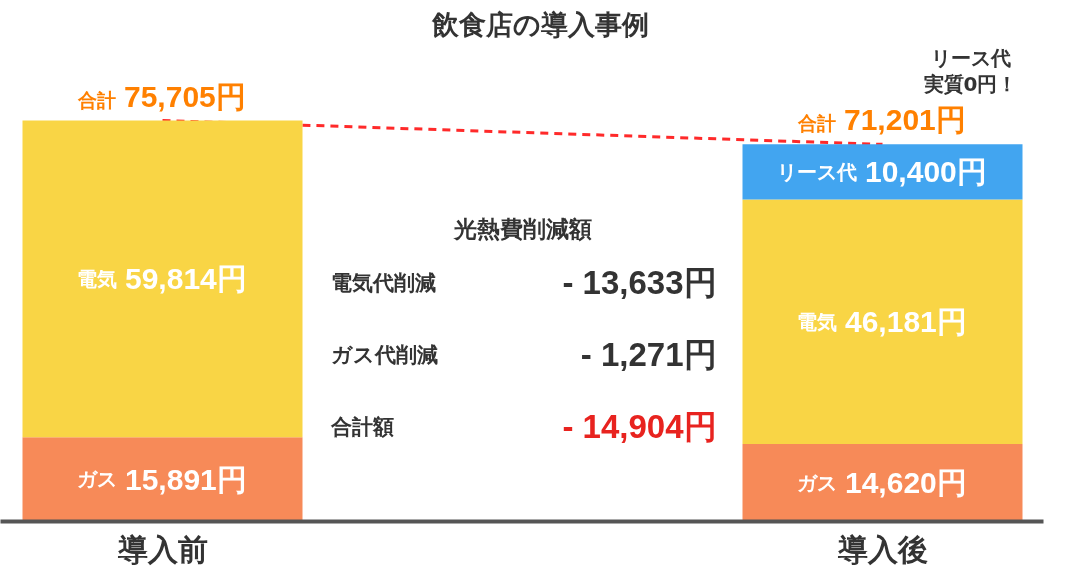 Image resolution: width=1067 pixels, height=570 pixels. Describe the element at coordinates (648, 354) in the screenshot. I see `annotation: - 1,271円` at that location.